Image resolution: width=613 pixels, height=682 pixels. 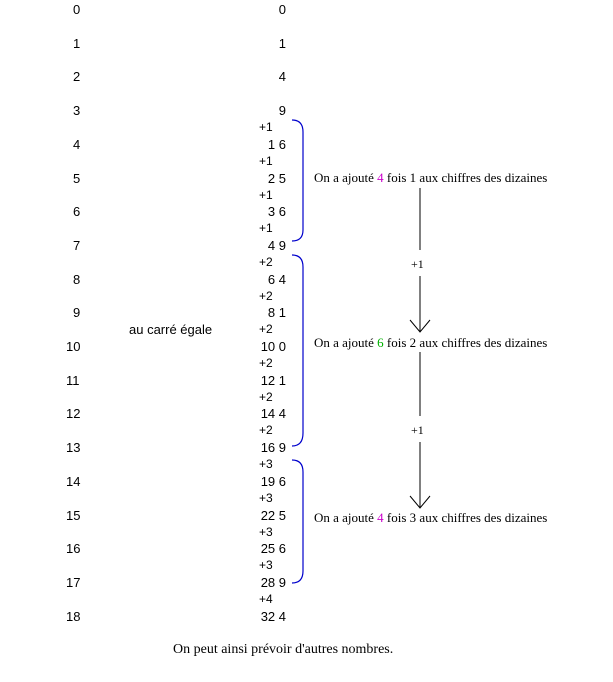 I want to click on increment-11: +3, so click(x=266, y=497).